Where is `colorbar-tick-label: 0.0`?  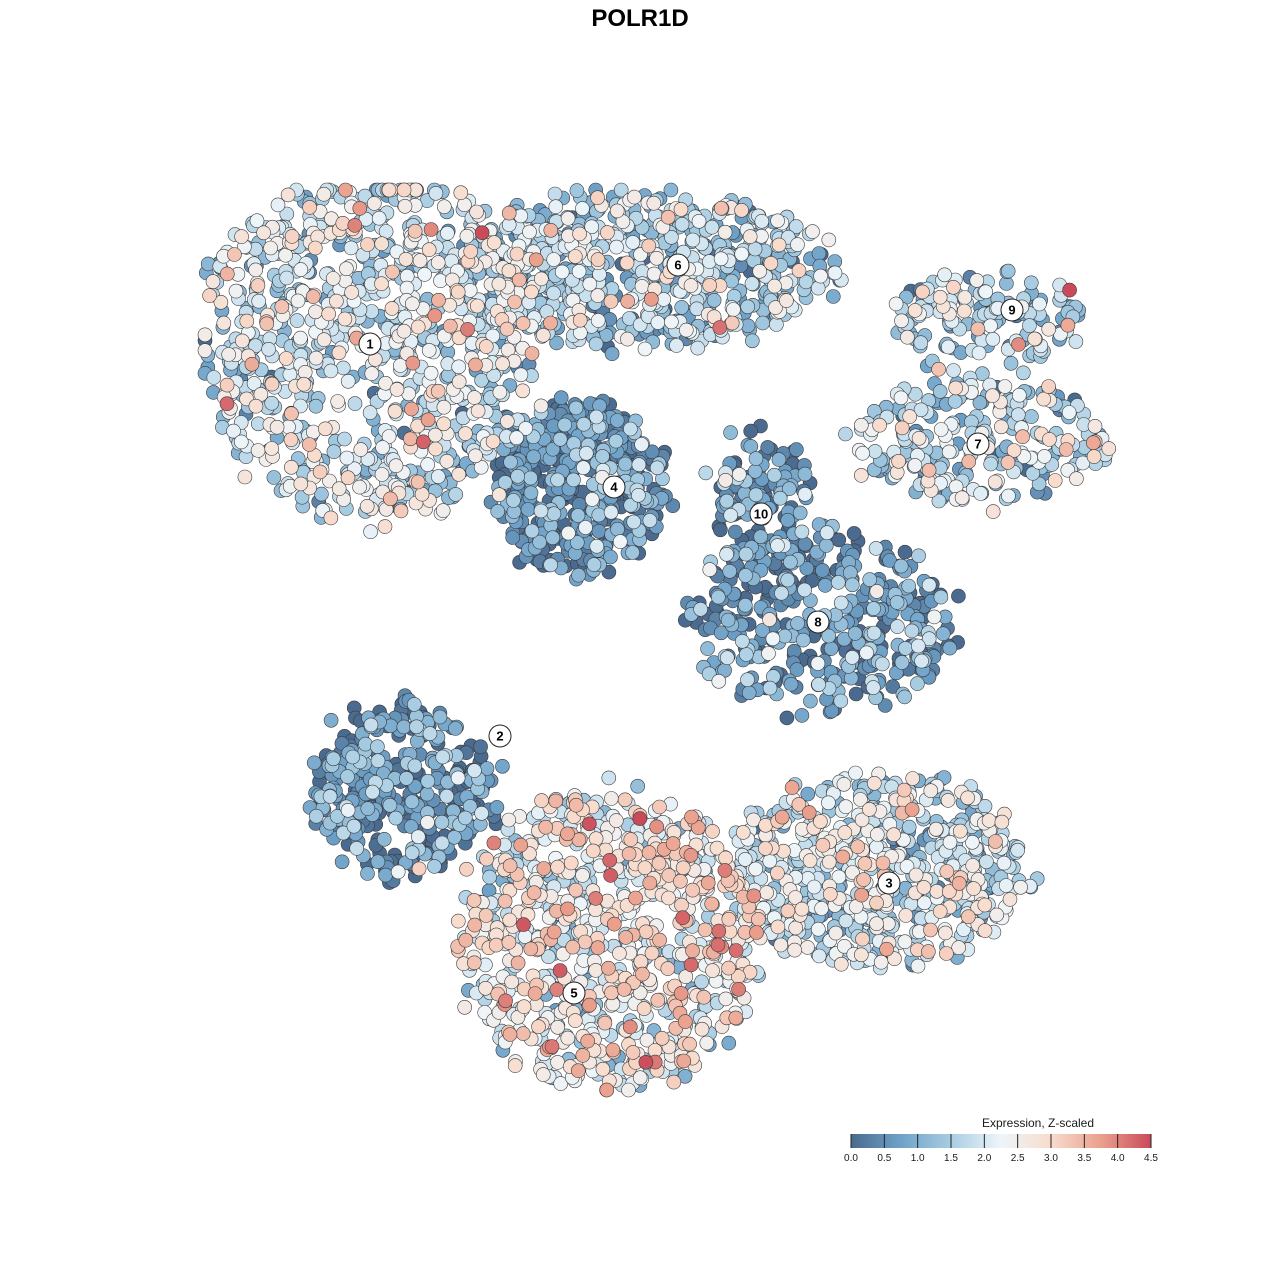 colorbar-tick-label: 0.0 is located at coordinates (851, 1158).